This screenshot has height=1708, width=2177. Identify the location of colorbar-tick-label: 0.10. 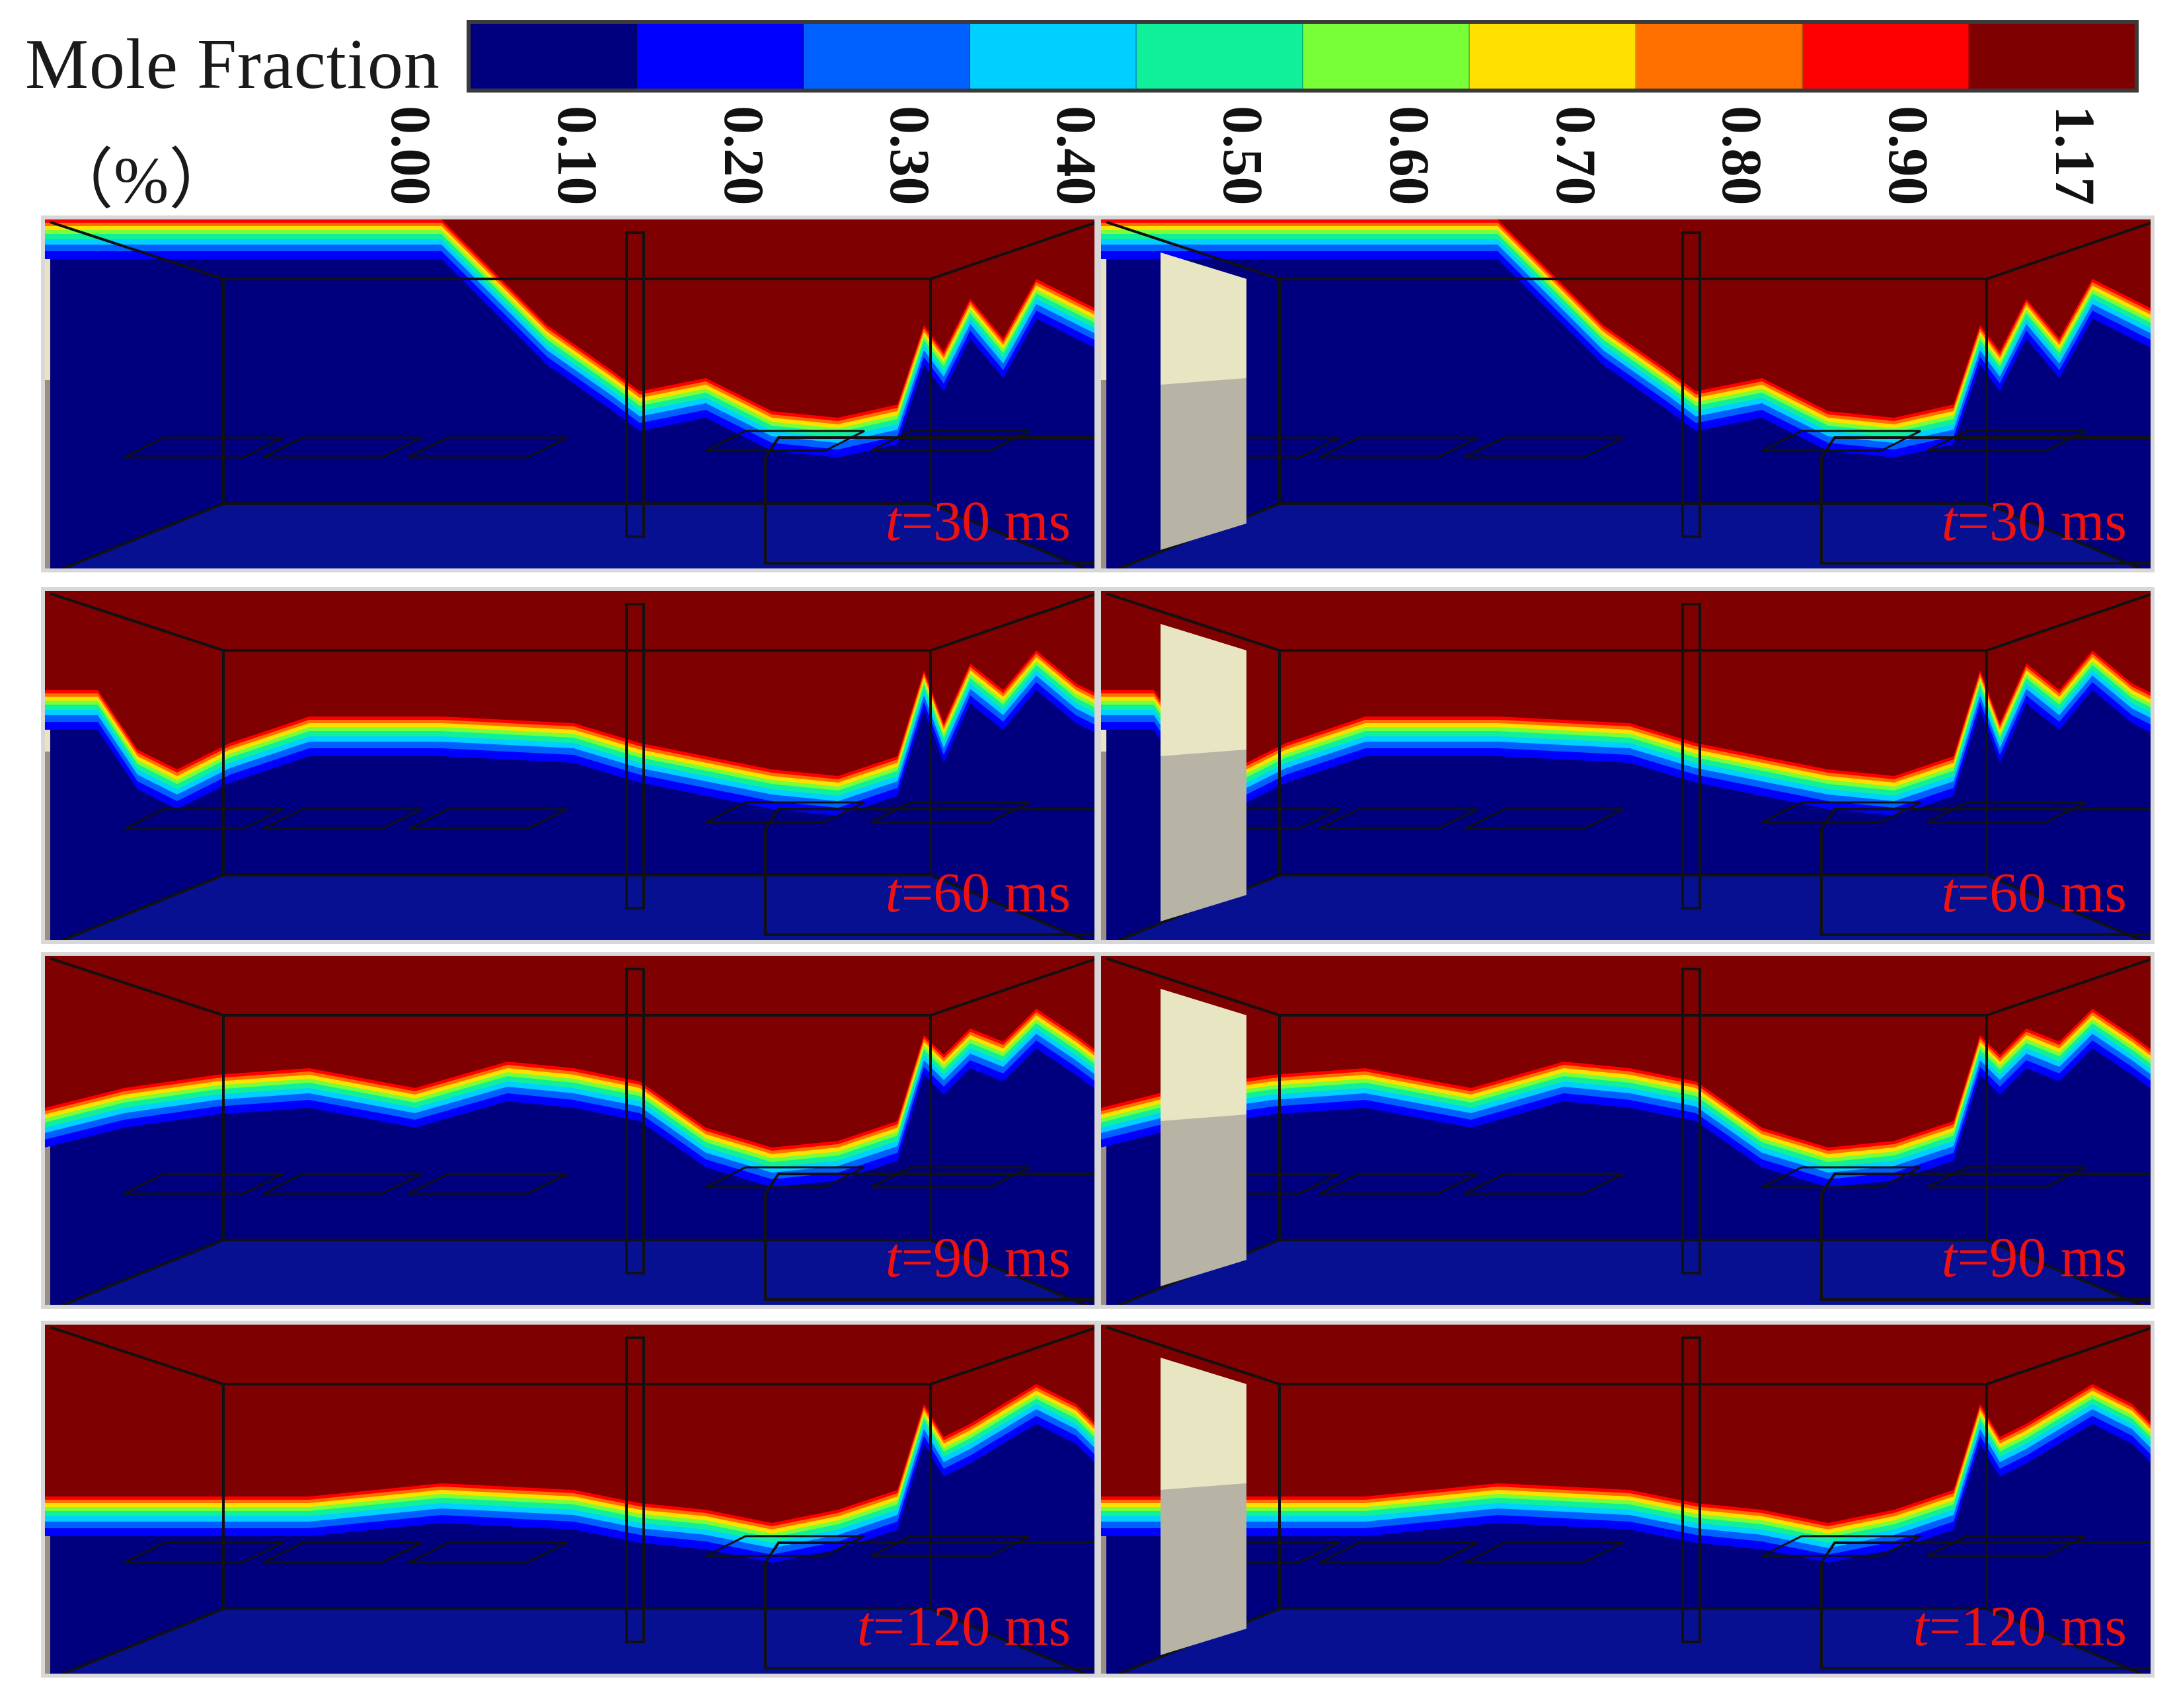
(577, 156).